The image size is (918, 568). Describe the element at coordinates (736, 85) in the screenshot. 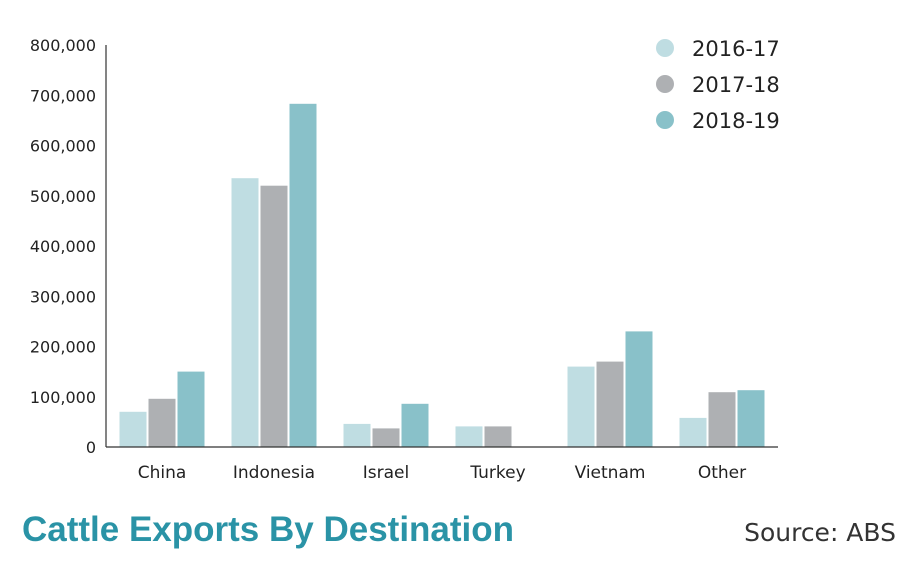

I see `legend-label: 2017-18` at that location.